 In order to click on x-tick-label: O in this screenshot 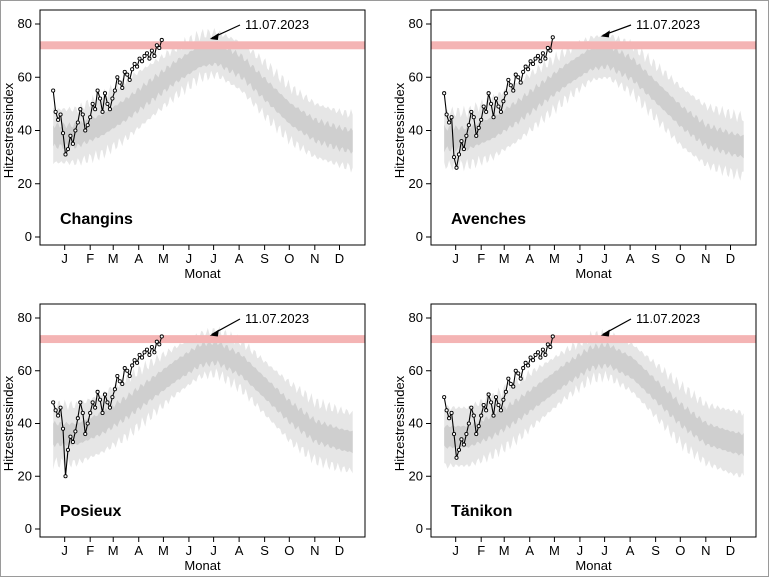, I will do `click(680, 550)`.